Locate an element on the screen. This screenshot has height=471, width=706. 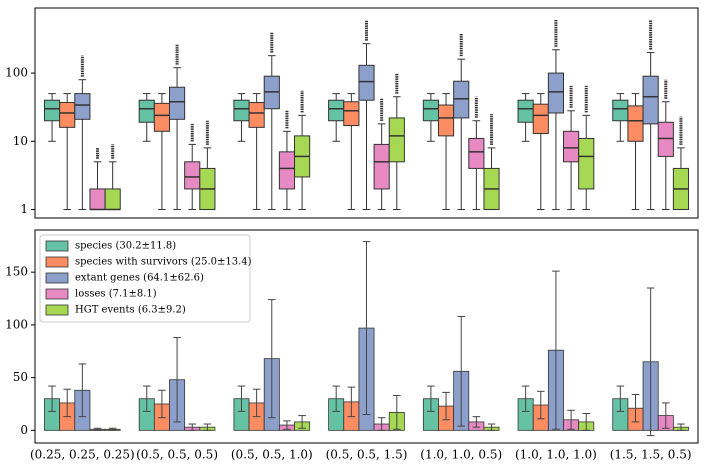
y-tick-label: 1 is located at coordinates (24, 209).